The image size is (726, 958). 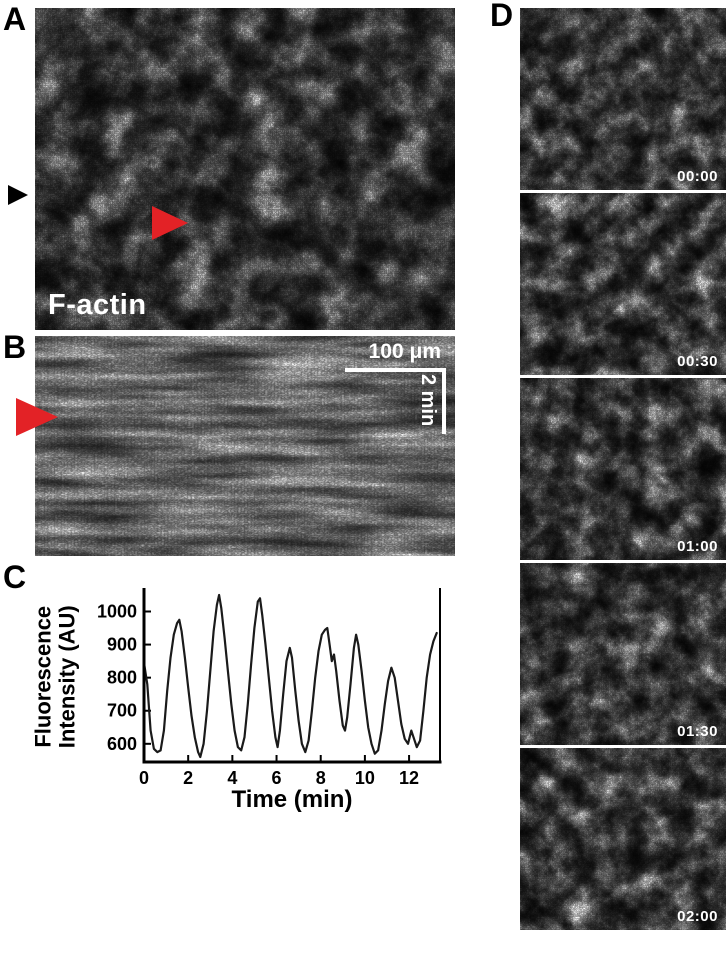 I want to click on panel-c-label: C, so click(x=15, y=577).